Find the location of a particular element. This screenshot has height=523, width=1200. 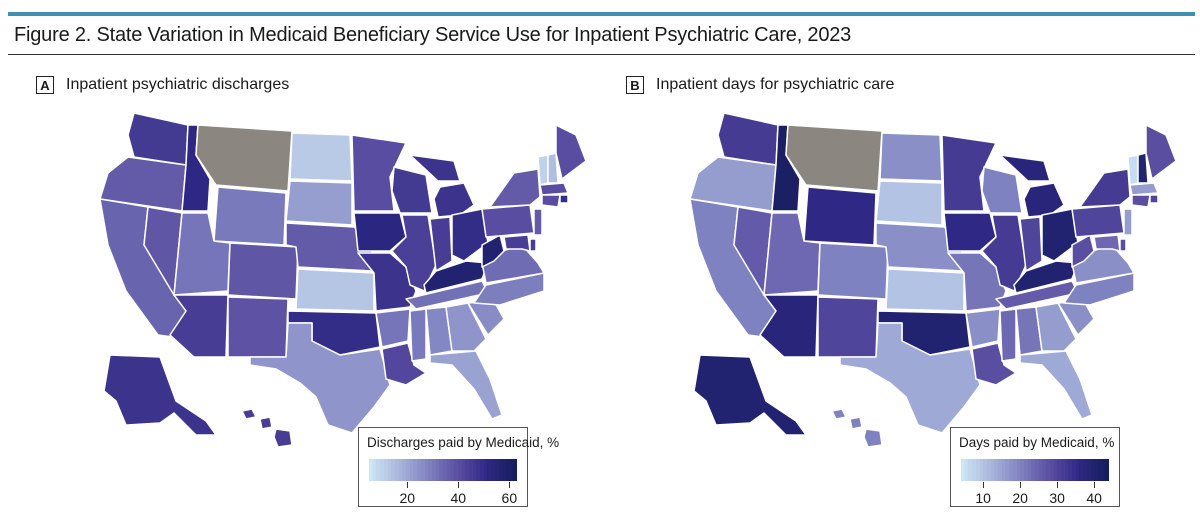

state-ri is located at coordinates (1154, 199).